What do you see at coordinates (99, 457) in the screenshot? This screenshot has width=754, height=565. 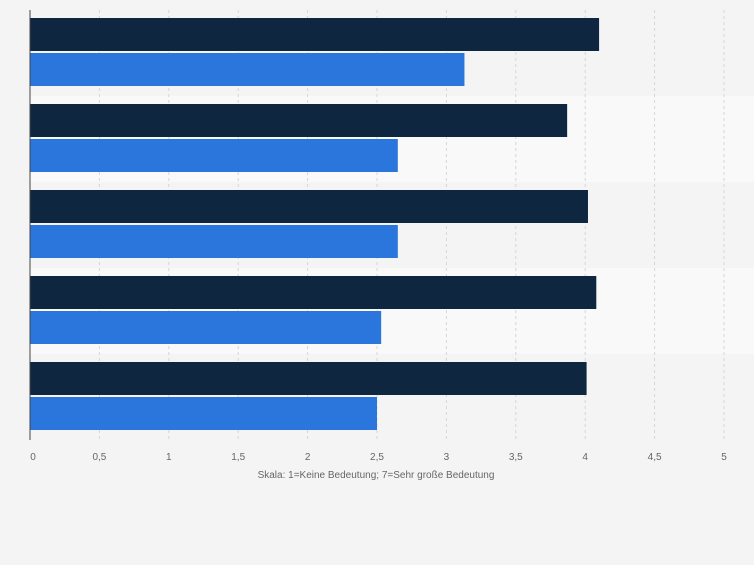 I see `x-tick-label-1: 0,5` at bounding box center [99, 457].